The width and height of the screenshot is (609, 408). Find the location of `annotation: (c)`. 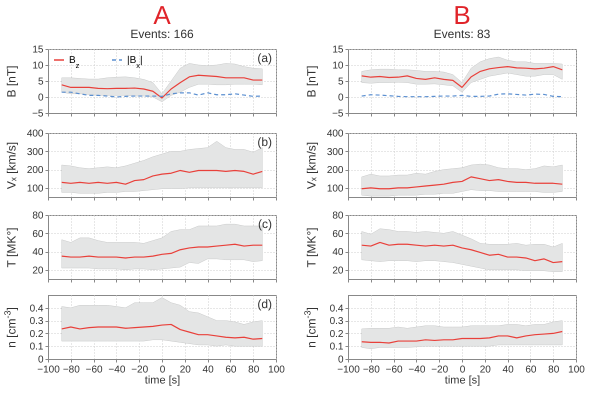

annotation: (c) is located at coordinates (265, 224).